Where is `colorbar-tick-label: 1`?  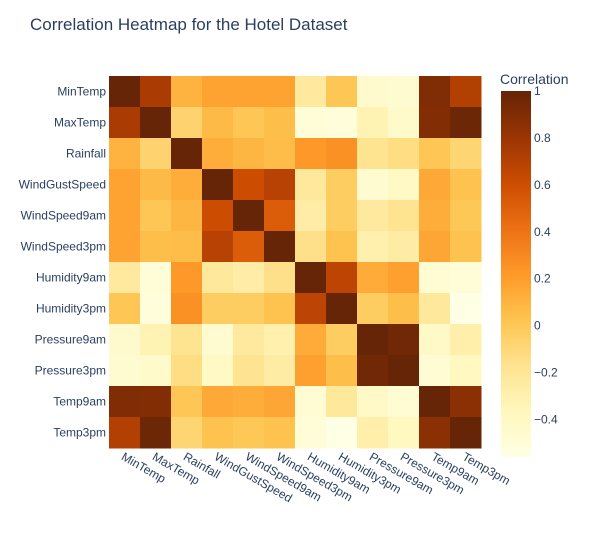
colorbar-tick-label: 1 is located at coordinates (537, 91).